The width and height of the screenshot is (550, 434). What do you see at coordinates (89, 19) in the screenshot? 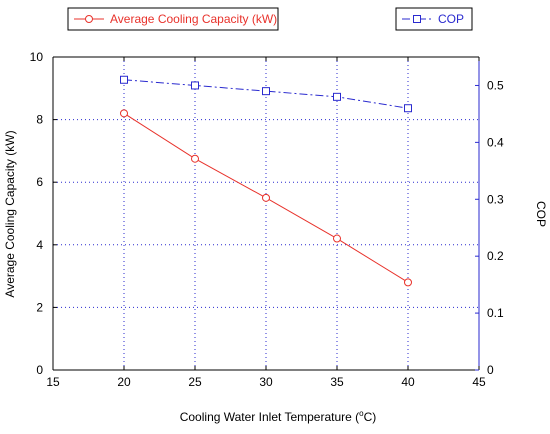
I see `legend-marker-cooling-capacity` at bounding box center [89, 19].